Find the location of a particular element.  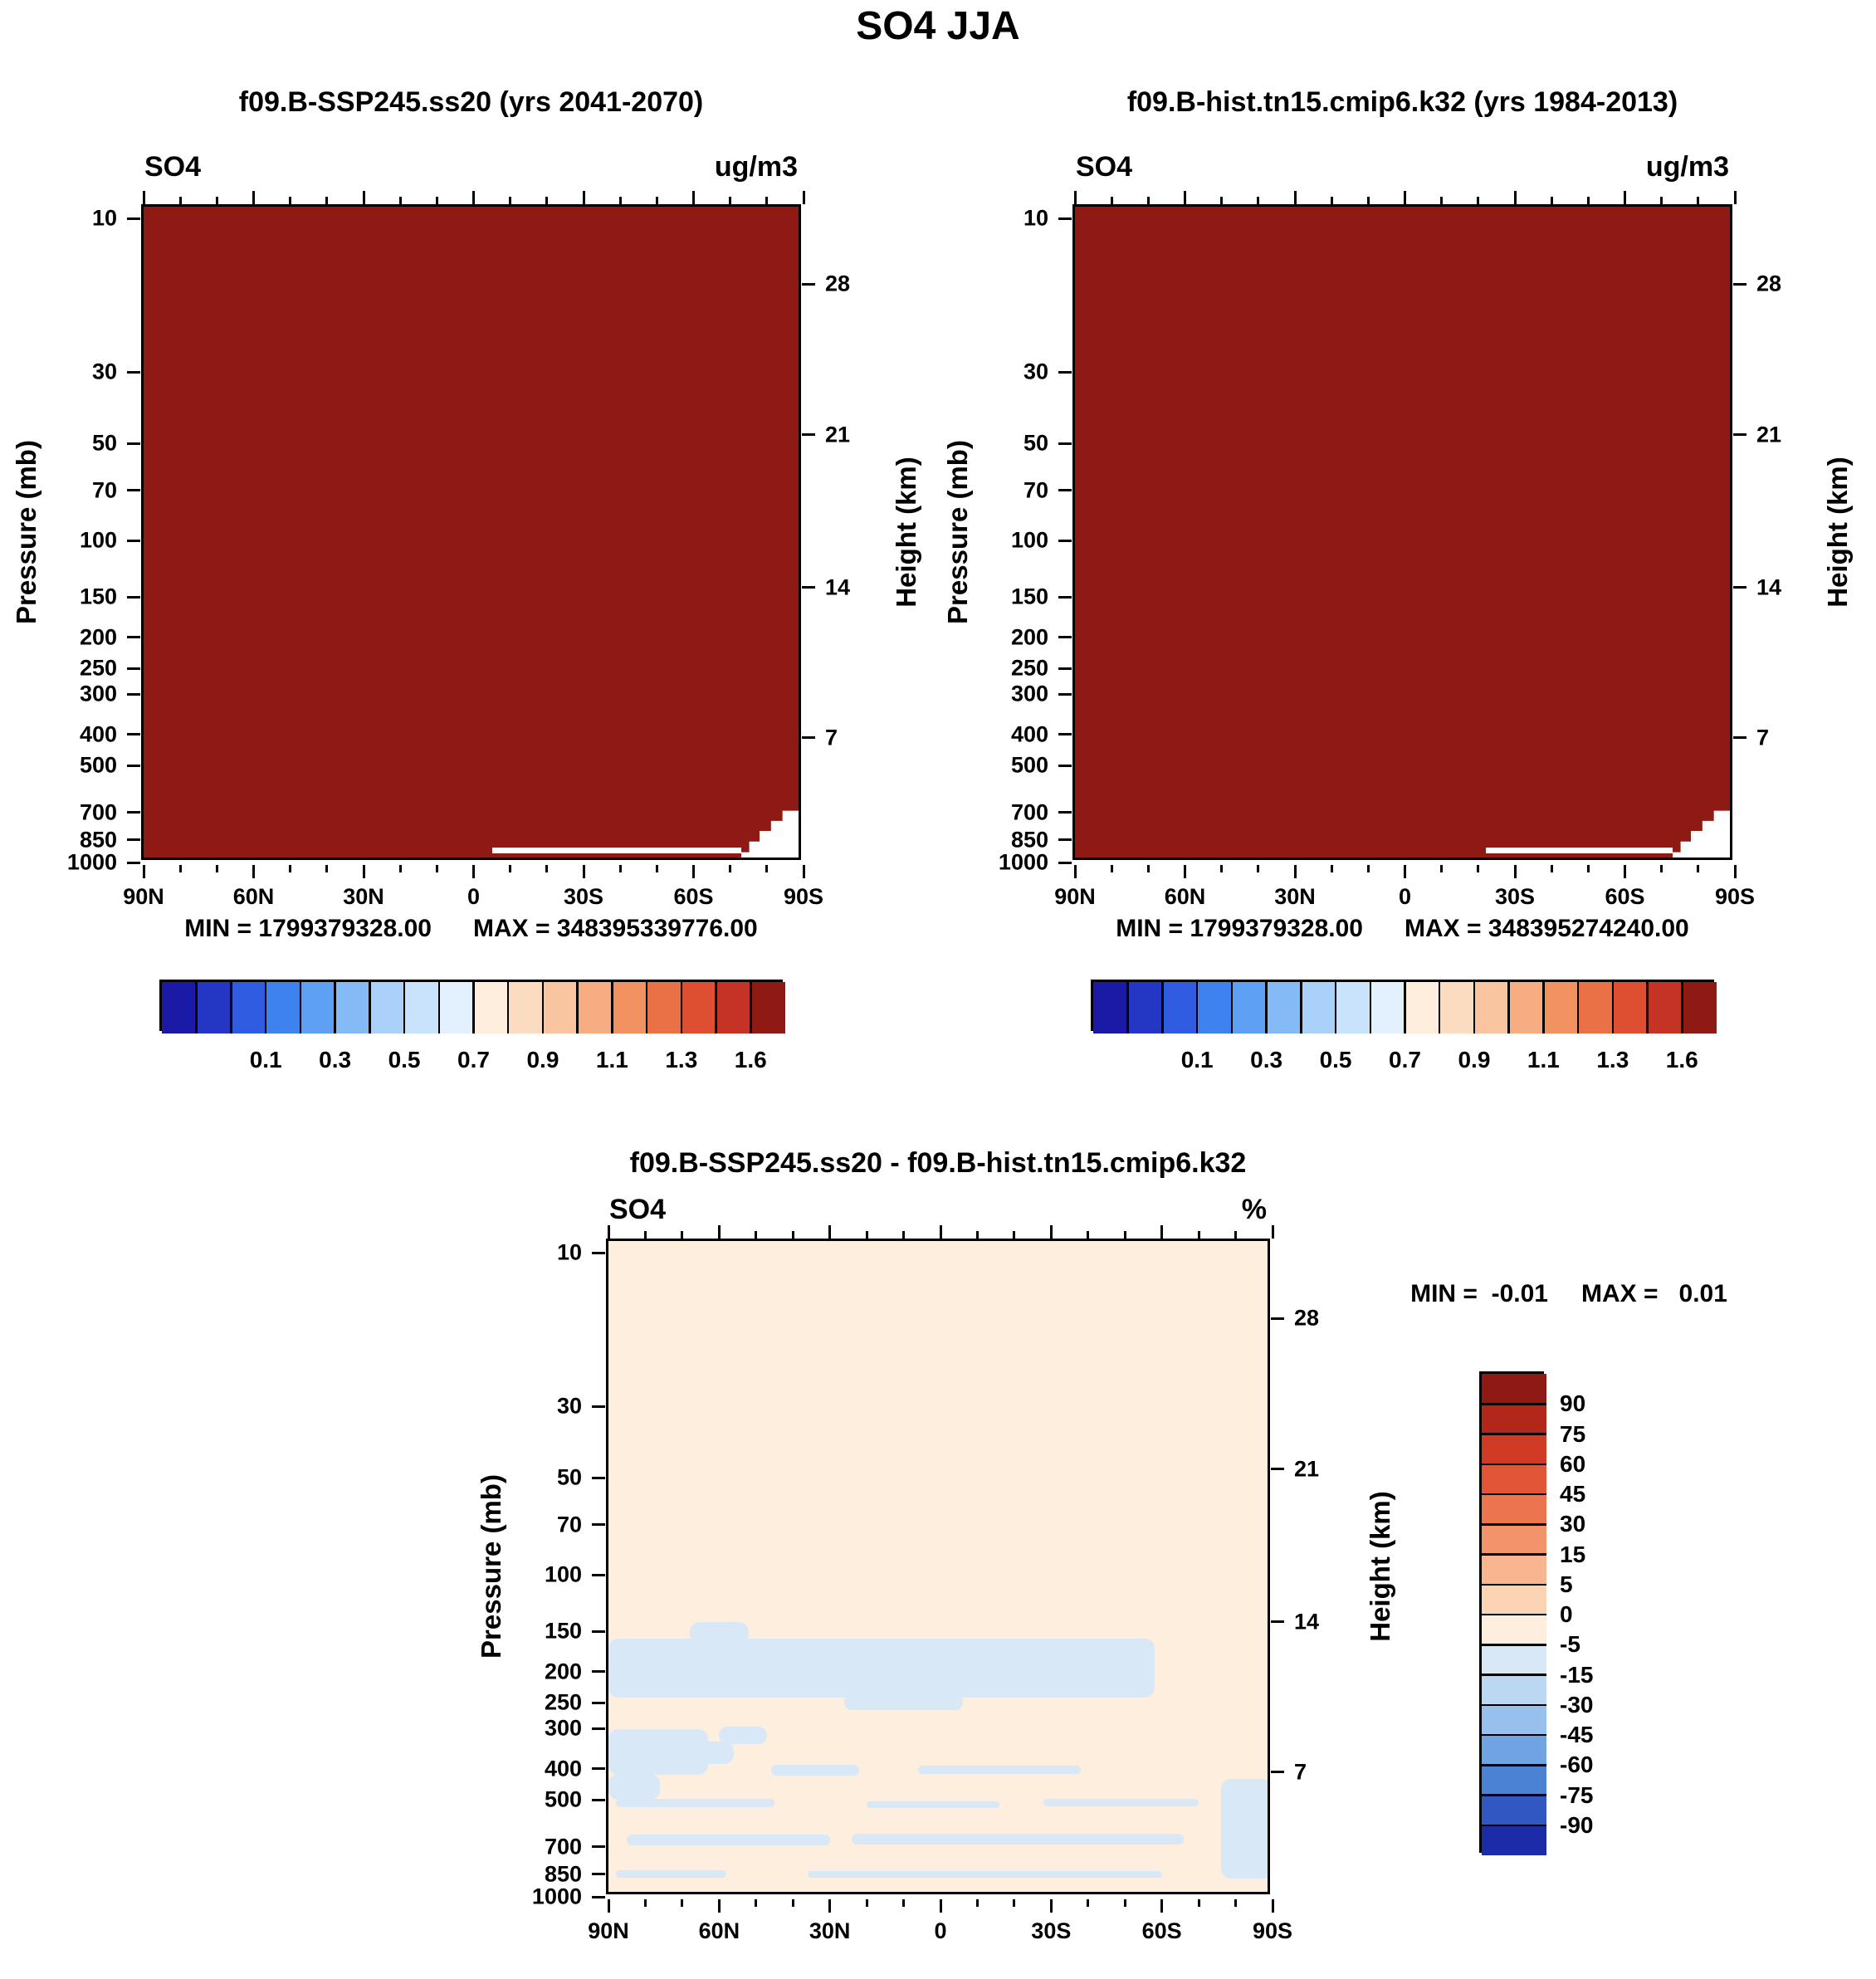

height-tick-label: 21 is located at coordinates (838, 434).